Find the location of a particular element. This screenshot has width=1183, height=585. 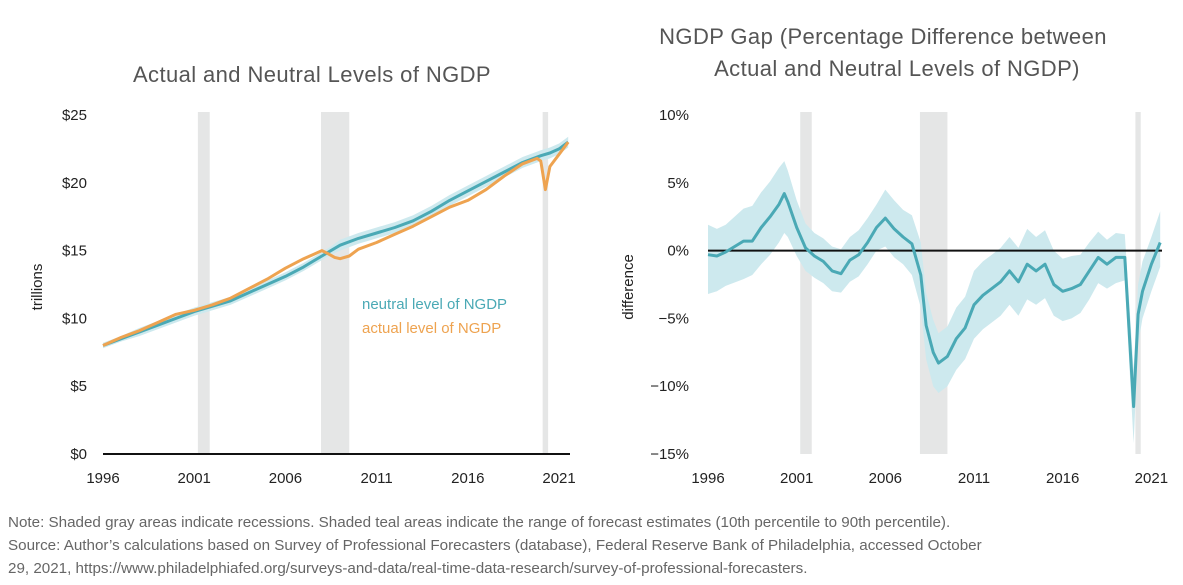

gap-x-tick-label: 2021 is located at coordinates (1151, 478).